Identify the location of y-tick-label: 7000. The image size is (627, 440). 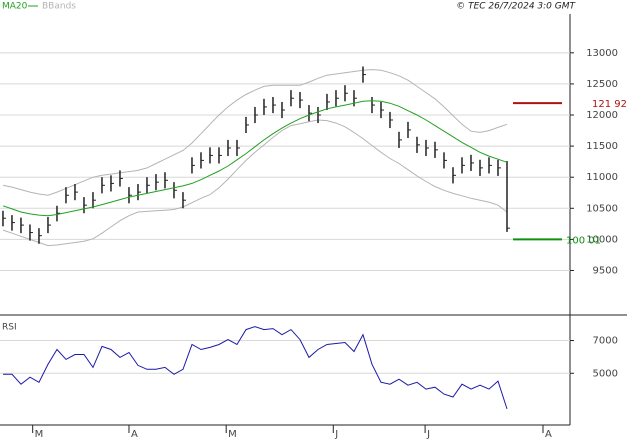
(605, 341).